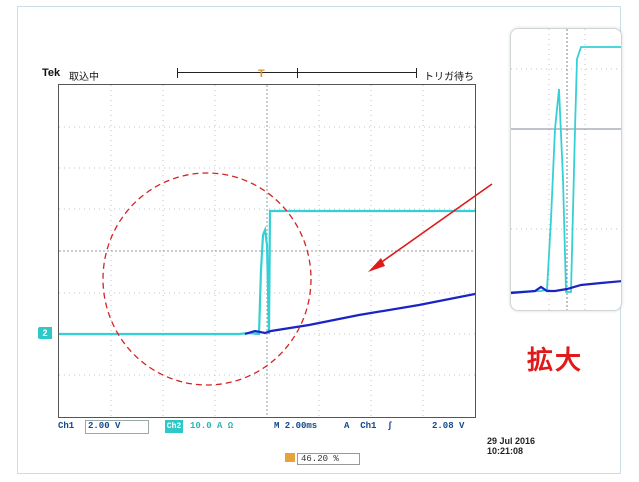 This screenshot has height=482, width=639. What do you see at coordinates (212, 426) in the screenshot?
I see `ch2-scale: 10.0 A Ω` at bounding box center [212, 426].